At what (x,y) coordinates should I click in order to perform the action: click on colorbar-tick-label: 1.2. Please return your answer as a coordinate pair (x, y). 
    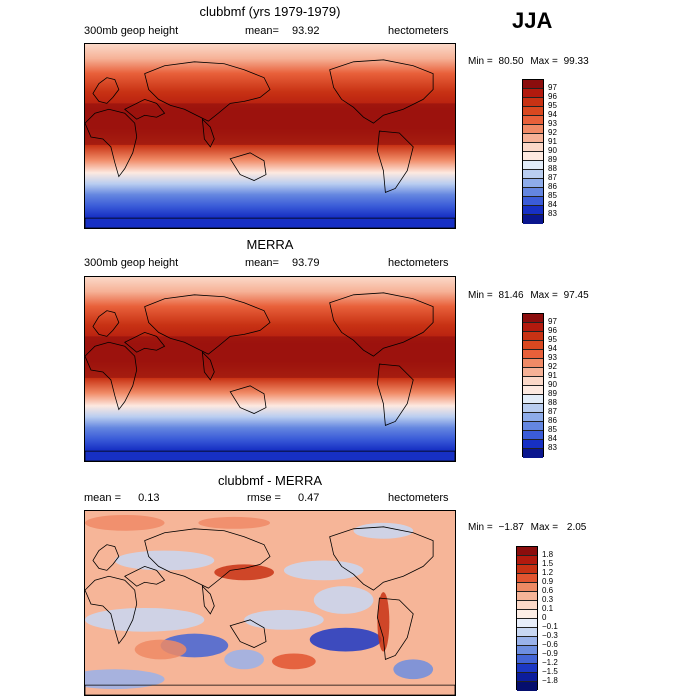
    Looking at the image, I should click on (548, 572).